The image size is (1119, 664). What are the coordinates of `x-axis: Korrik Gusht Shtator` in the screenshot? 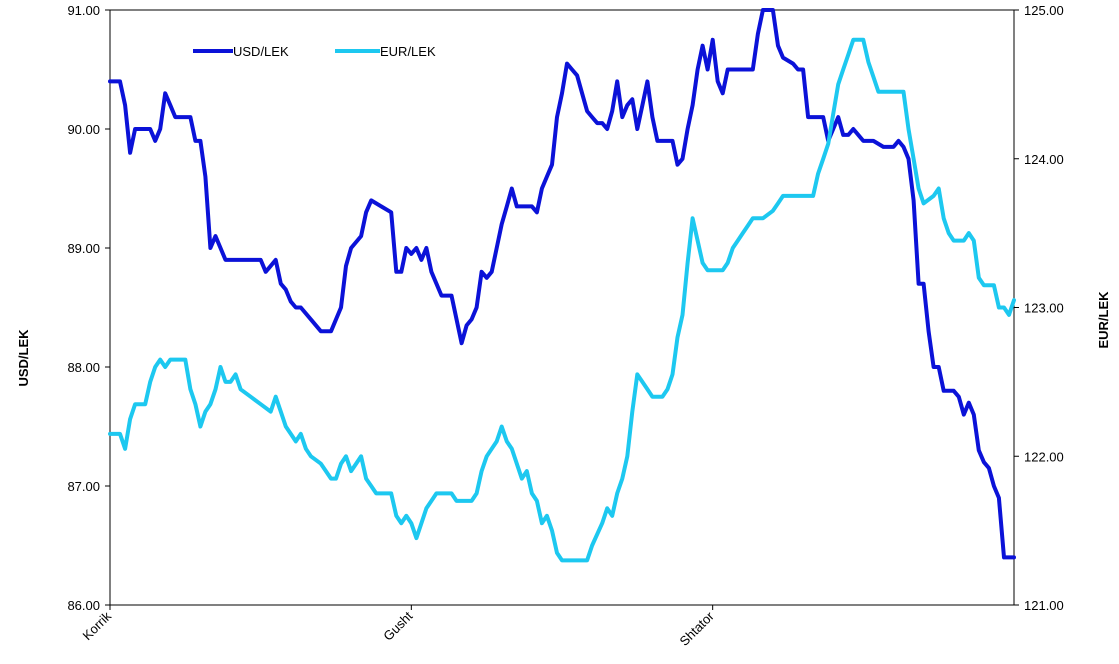 It's located at (399, 627).